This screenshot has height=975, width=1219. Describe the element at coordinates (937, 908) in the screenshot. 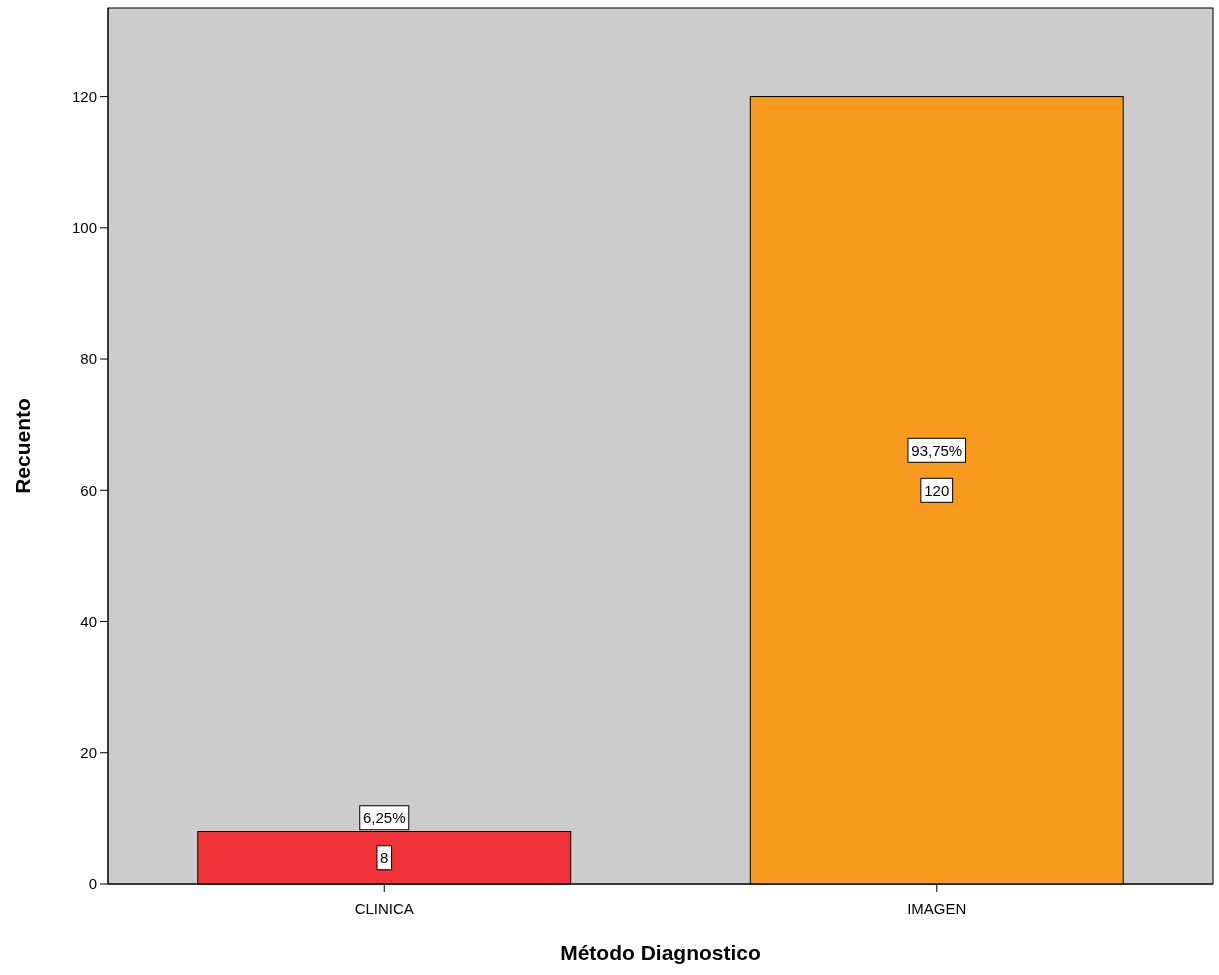

I see `x-tick-label: IMAGEN` at that location.